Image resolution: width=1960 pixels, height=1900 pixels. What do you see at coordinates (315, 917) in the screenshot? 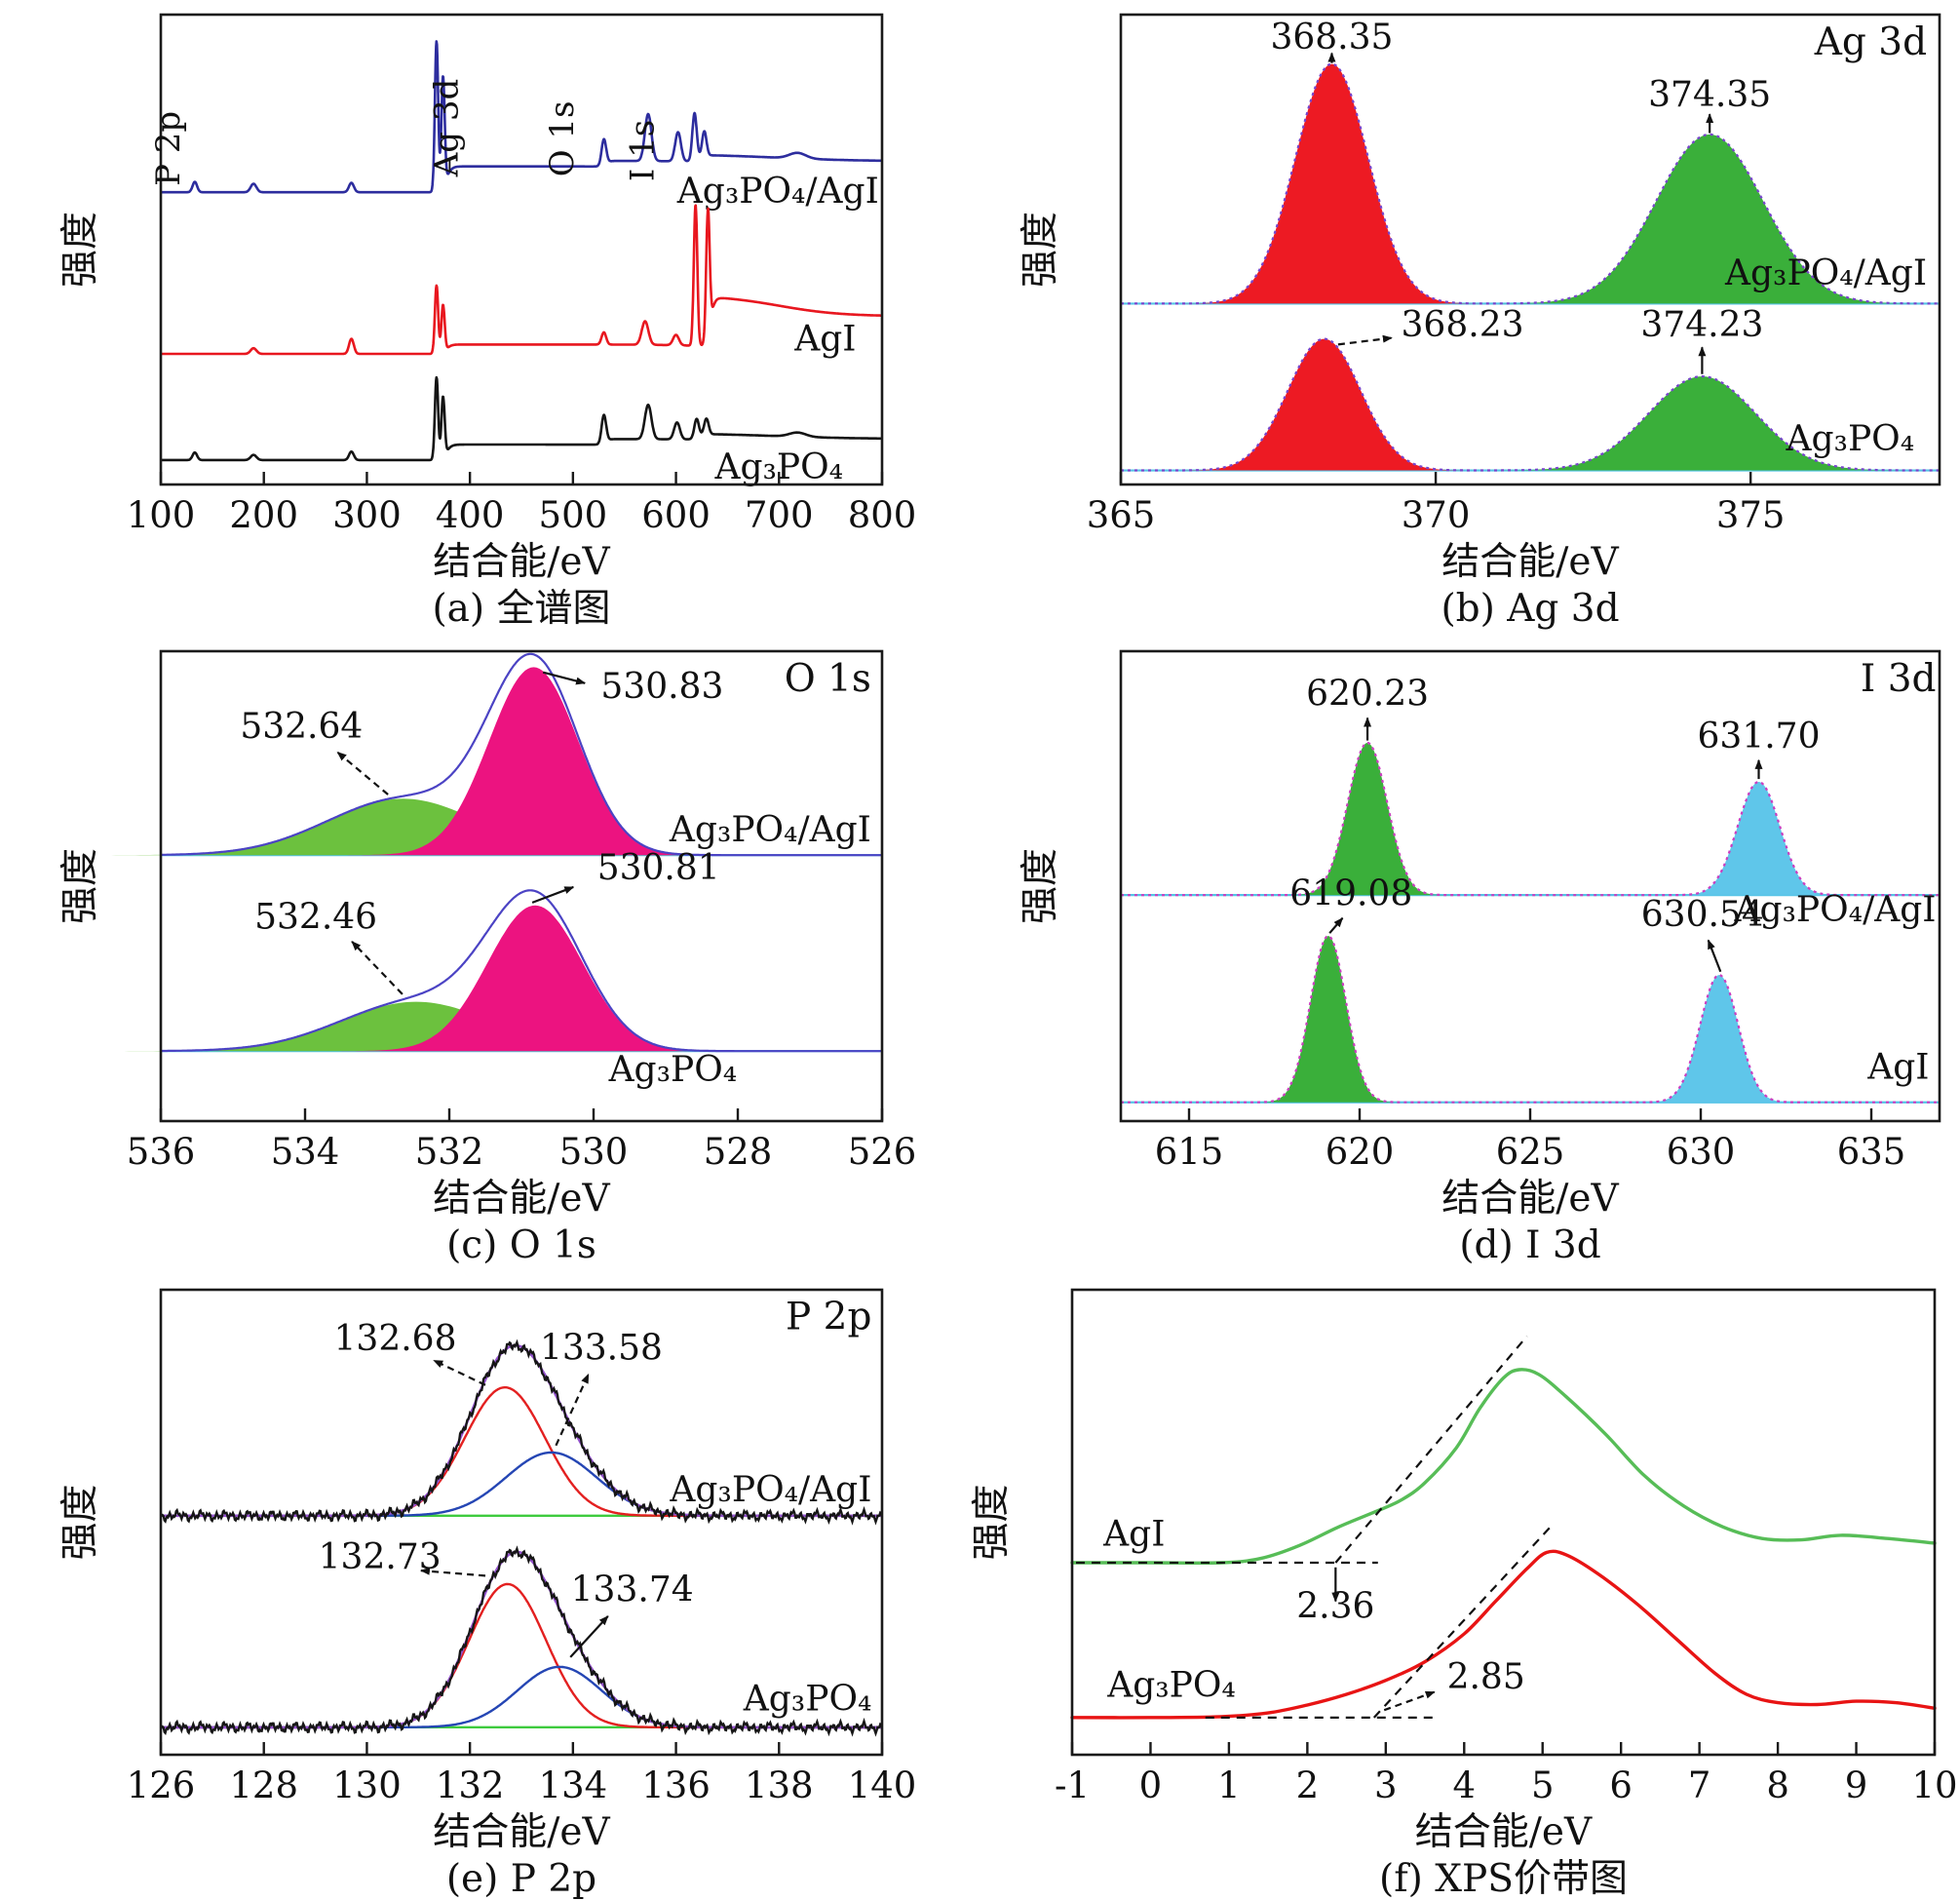
I see `peak-value-label: 532.46` at bounding box center [315, 917].